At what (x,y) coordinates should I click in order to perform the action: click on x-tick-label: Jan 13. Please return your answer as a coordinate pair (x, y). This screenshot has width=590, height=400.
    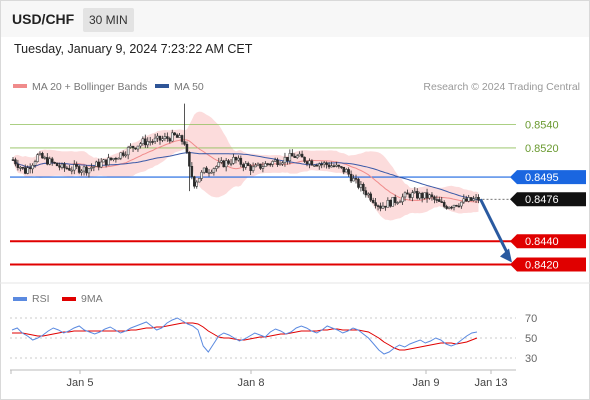
    Looking at the image, I should click on (490, 383).